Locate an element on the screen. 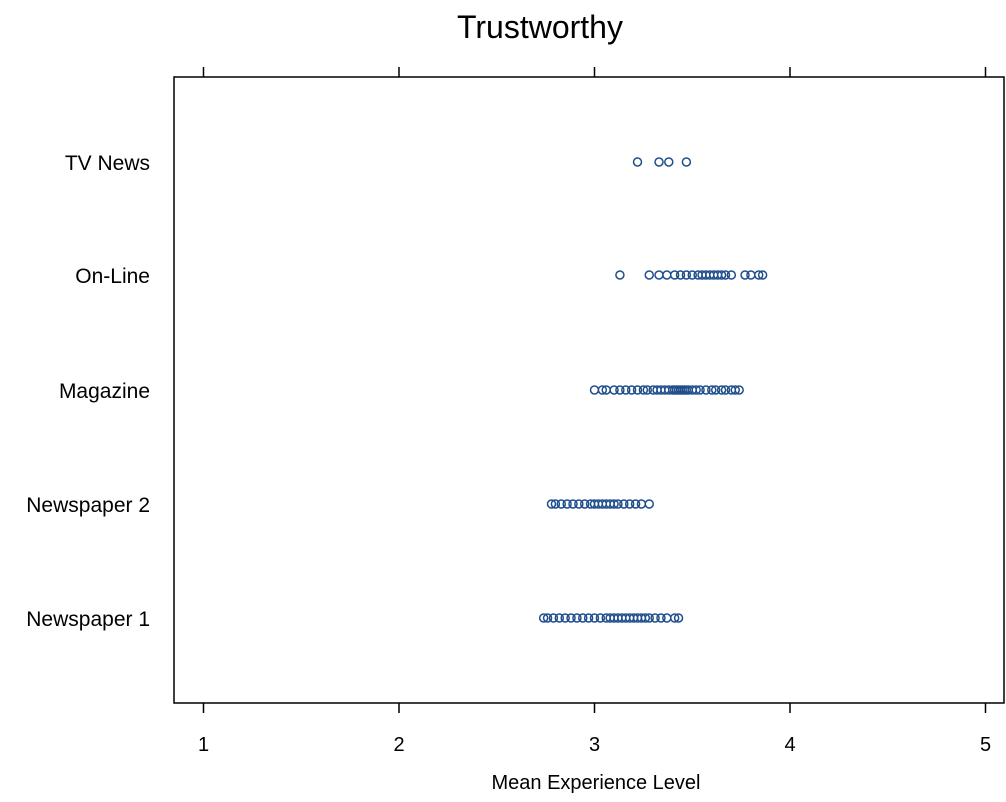  x-axis-tick-label: 2 is located at coordinates (398, 745).